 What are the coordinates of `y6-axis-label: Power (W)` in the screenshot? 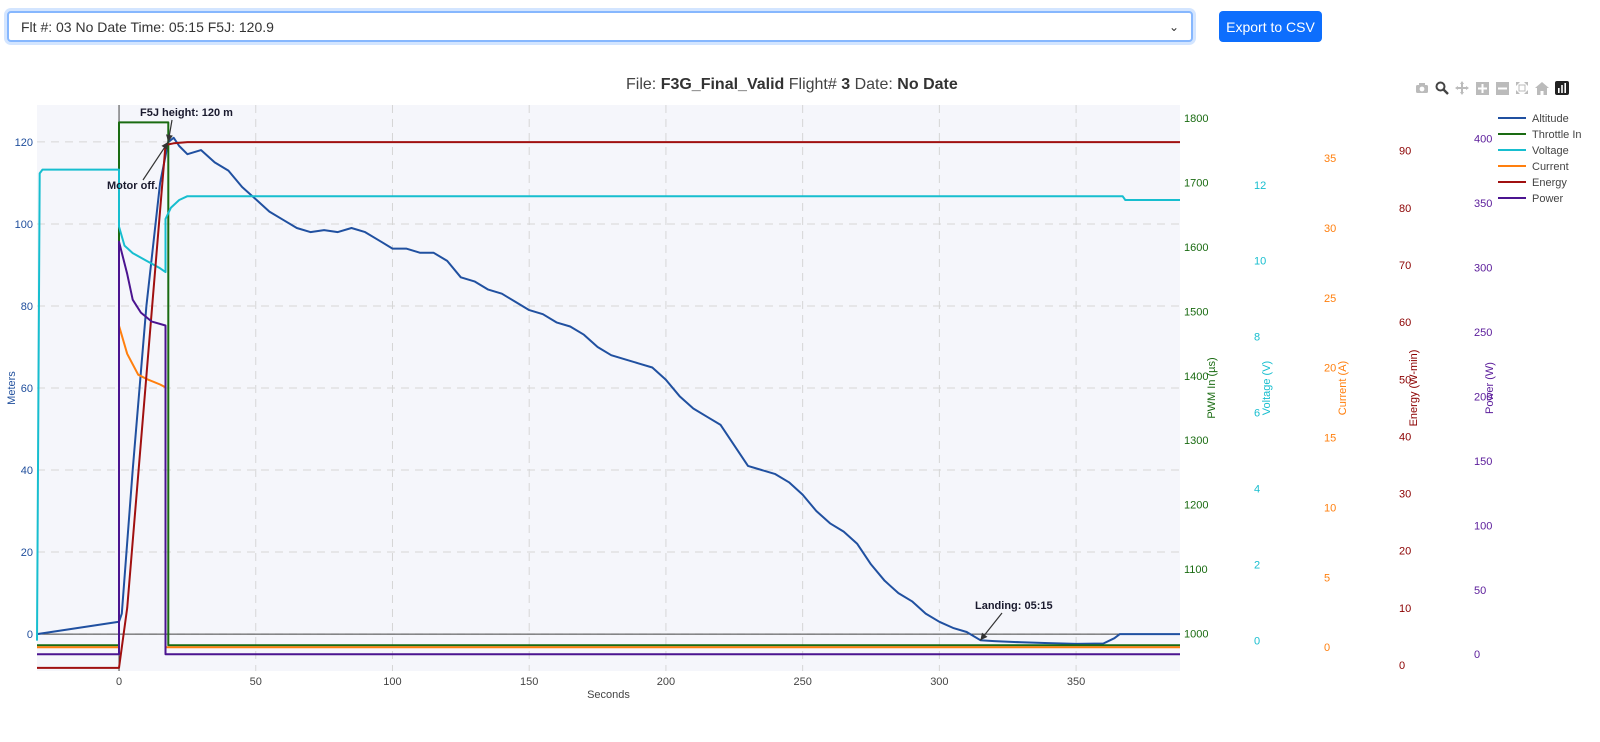 It's located at (1490, 388).